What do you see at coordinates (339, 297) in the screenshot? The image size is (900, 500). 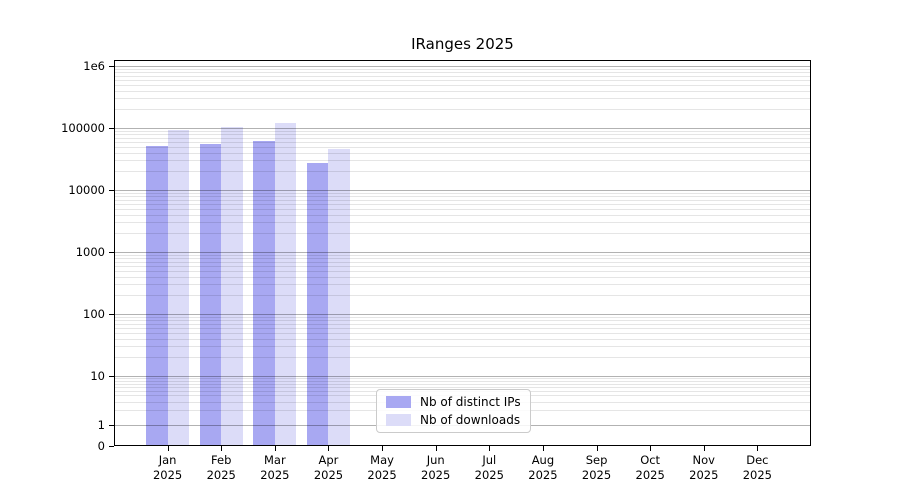 I see `bar-nb-of-downloads-apr` at bounding box center [339, 297].